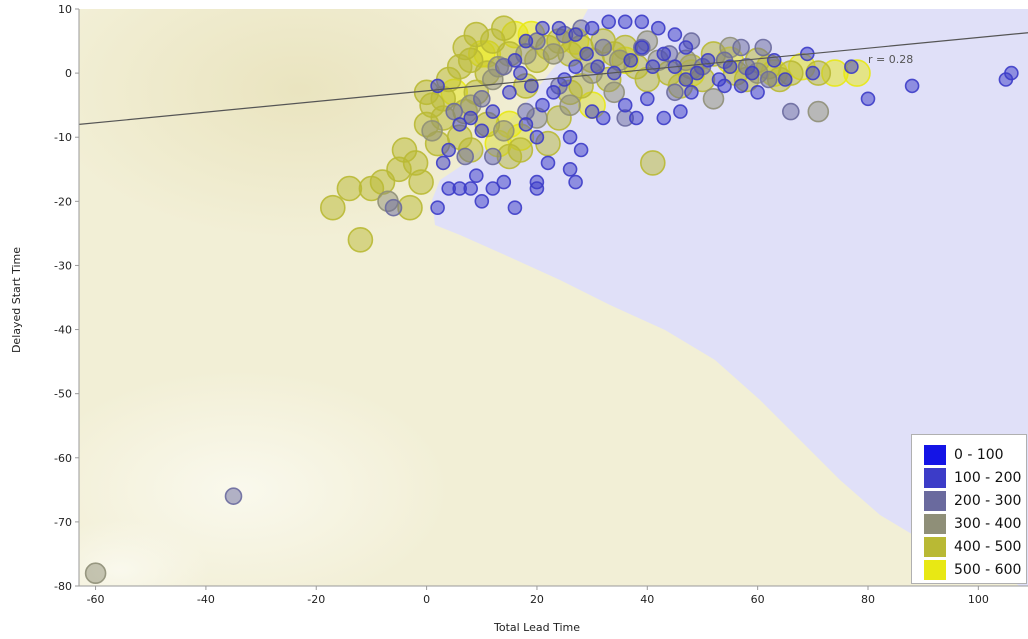  What do you see at coordinates (66, 298) in the screenshot?
I see `y-ticks: 10 0 -10 -20 -30 -40 -50 -60 -70 -80` at bounding box center [66, 298].